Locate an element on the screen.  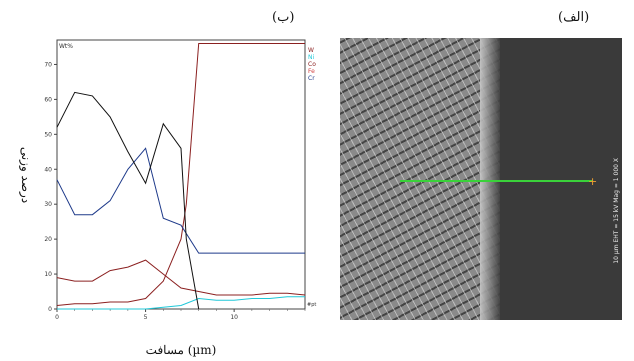
interface-edge is located at coordinates (490, 179).